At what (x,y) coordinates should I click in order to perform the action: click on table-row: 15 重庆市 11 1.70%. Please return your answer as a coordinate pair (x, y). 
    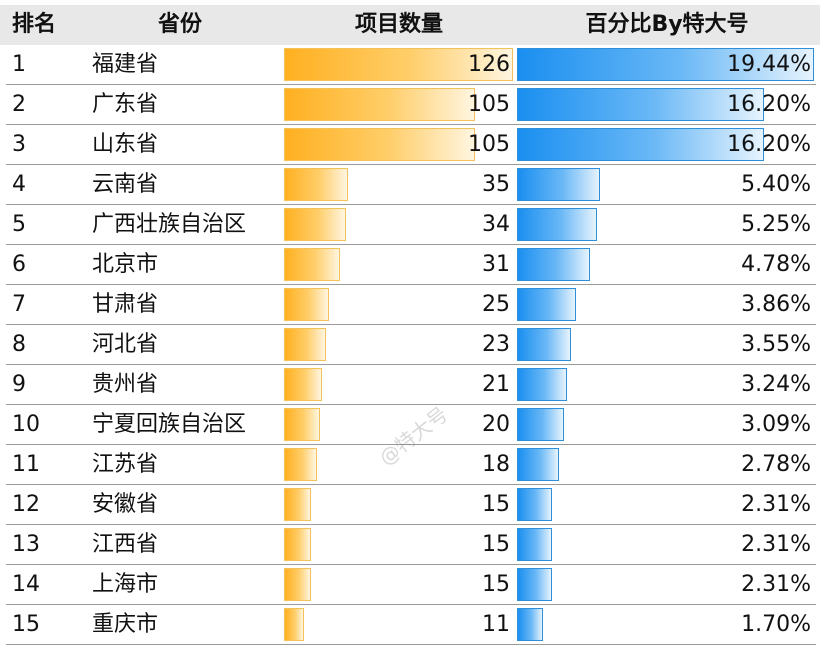
    Looking at the image, I should click on (410, 625).